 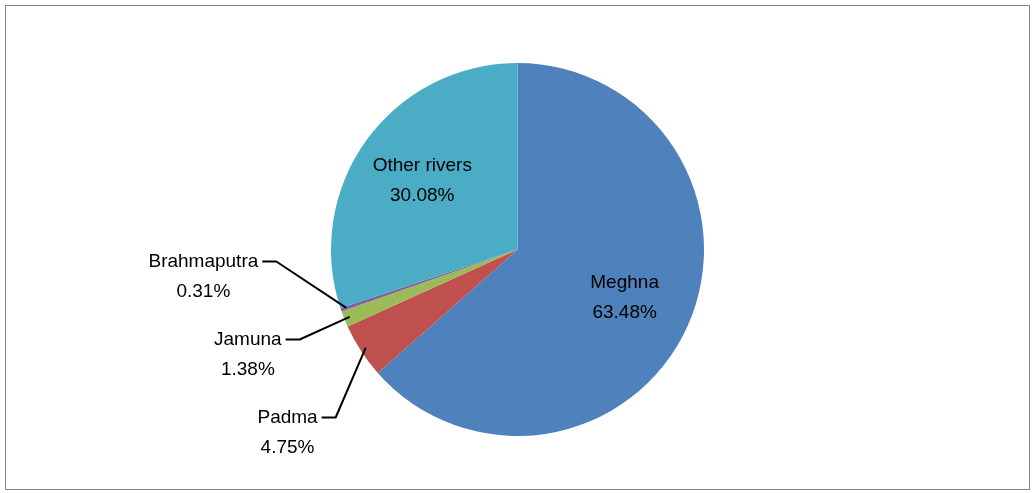 I want to click on data-label: 1.38%, so click(x=247, y=368).